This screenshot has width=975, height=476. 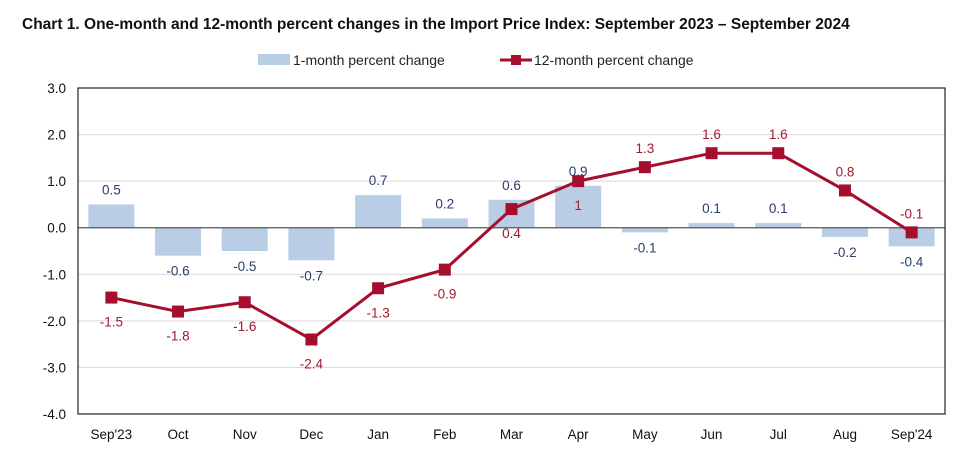 What do you see at coordinates (911, 213) in the screenshot?
I see `line-data-label: -0.1` at bounding box center [911, 213].